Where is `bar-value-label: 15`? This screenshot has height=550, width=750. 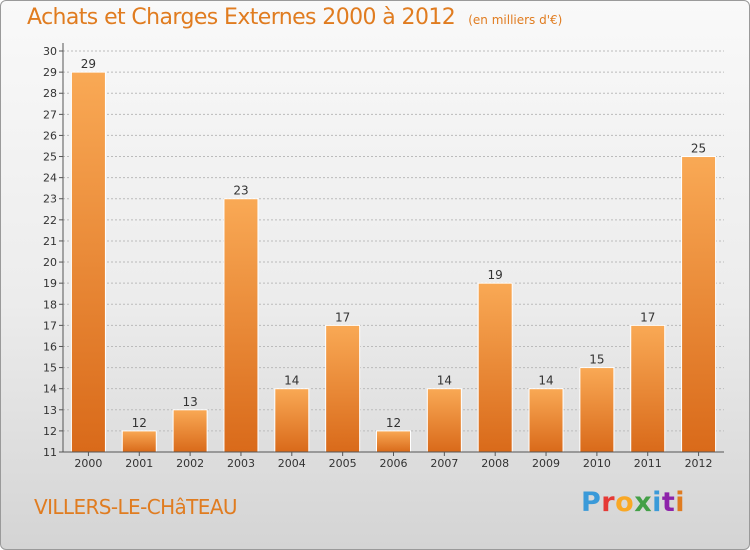
bar-value-label: 15 is located at coordinates (596, 360).